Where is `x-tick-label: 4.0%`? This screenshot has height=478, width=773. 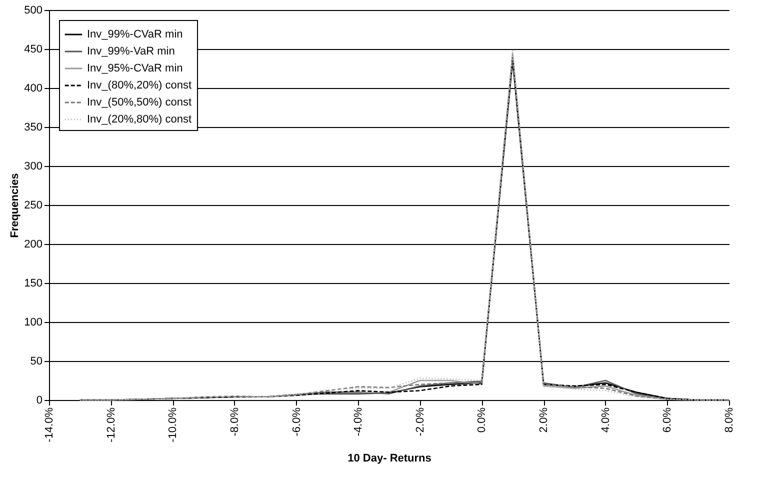 x-tick-label: 4.0% is located at coordinates (606, 420).